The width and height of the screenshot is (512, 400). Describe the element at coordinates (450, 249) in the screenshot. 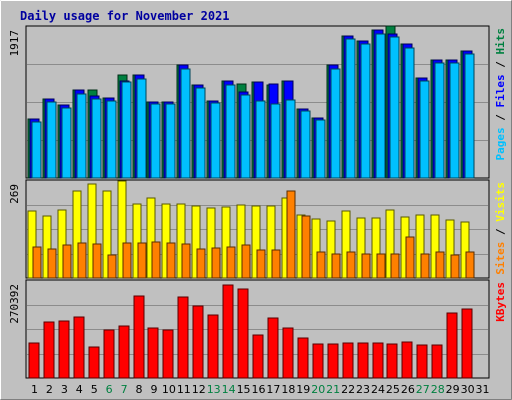

I see `bar-visits-day-29: Visits 29: 165` at that location.